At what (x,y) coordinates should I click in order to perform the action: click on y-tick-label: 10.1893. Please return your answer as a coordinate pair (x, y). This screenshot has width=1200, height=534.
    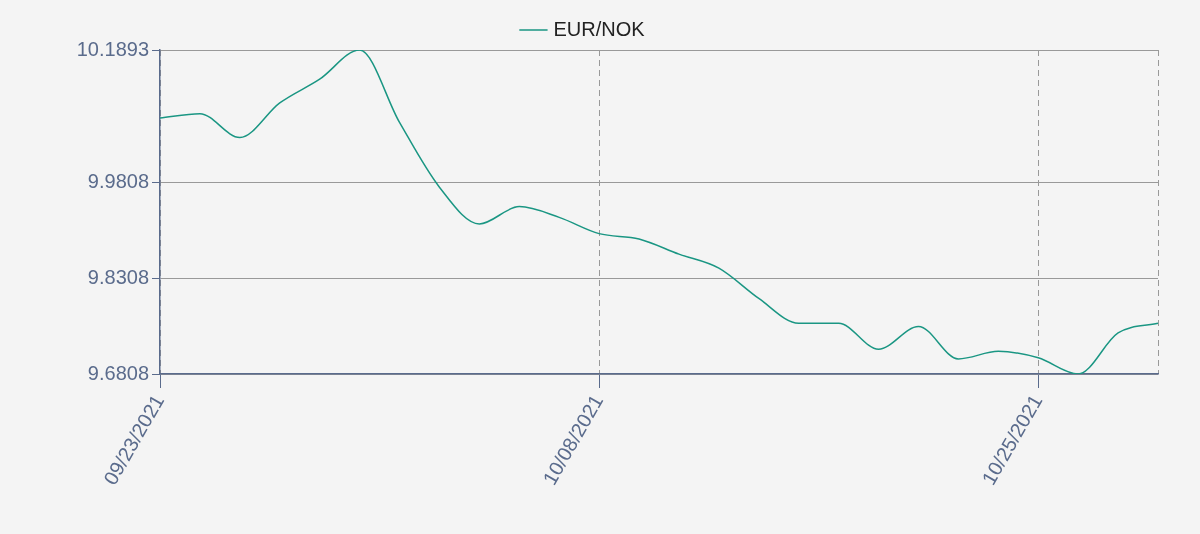
    Looking at the image, I should click on (112, 48).